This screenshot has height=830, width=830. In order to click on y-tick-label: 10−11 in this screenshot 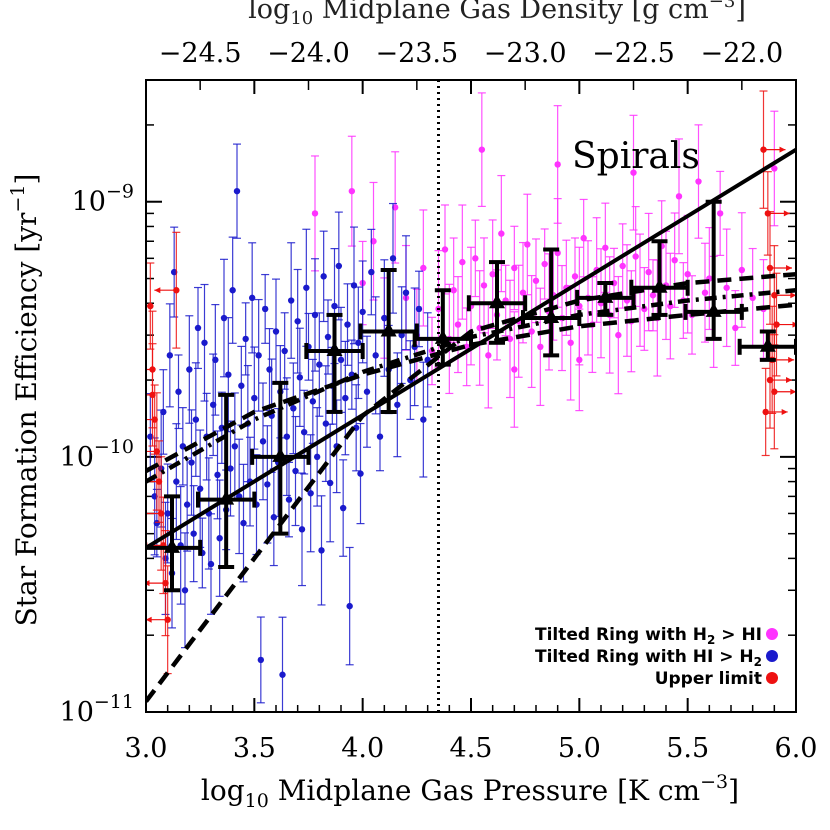, I will do `click(97, 709)`.